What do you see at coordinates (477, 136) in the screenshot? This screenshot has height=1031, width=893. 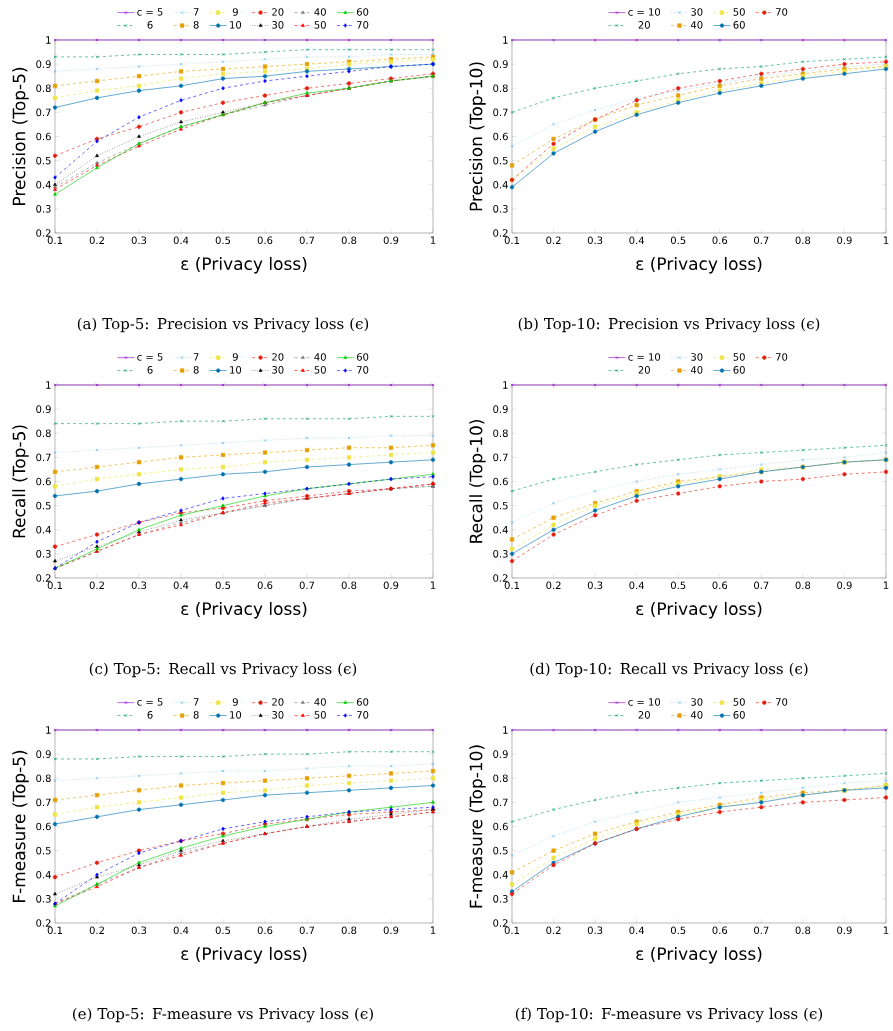 I see `y-axis-title: Precision (Top-10)` at bounding box center [477, 136].